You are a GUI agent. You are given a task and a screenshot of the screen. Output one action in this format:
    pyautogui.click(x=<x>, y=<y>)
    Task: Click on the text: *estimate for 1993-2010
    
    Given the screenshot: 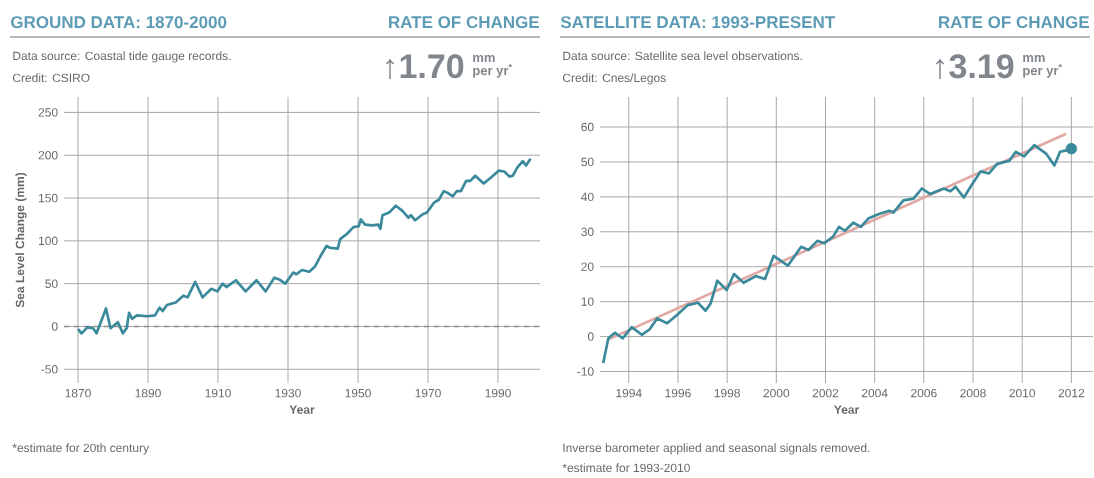 What is the action you would take?
    pyautogui.click(x=626, y=468)
    